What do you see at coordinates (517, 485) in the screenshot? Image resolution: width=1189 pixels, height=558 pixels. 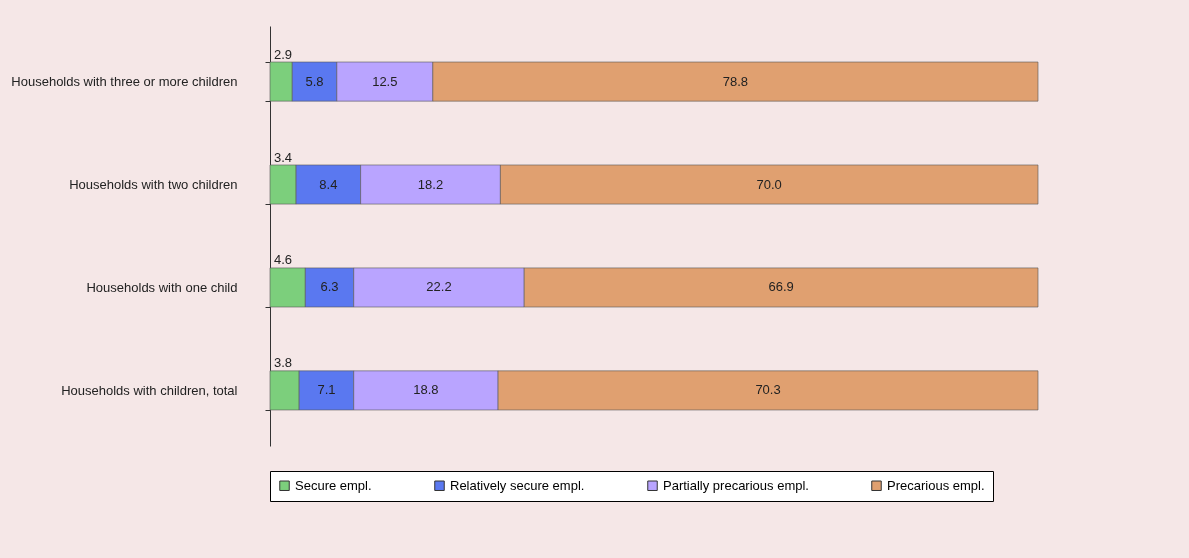 I see `legend-label: Relatively secure empl.` at bounding box center [517, 485].